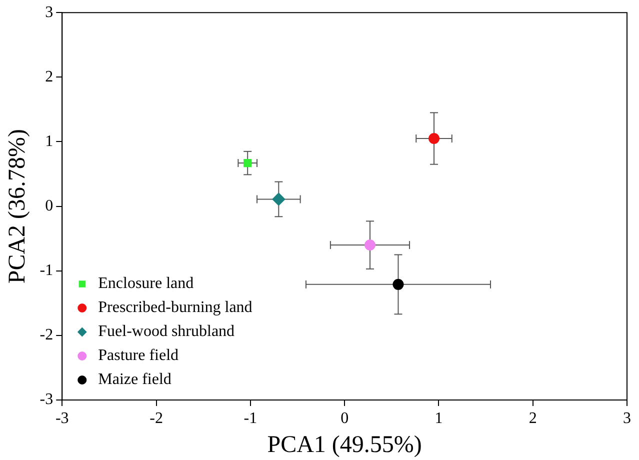  I want to click on x-tick-label: -1, so click(251, 418).